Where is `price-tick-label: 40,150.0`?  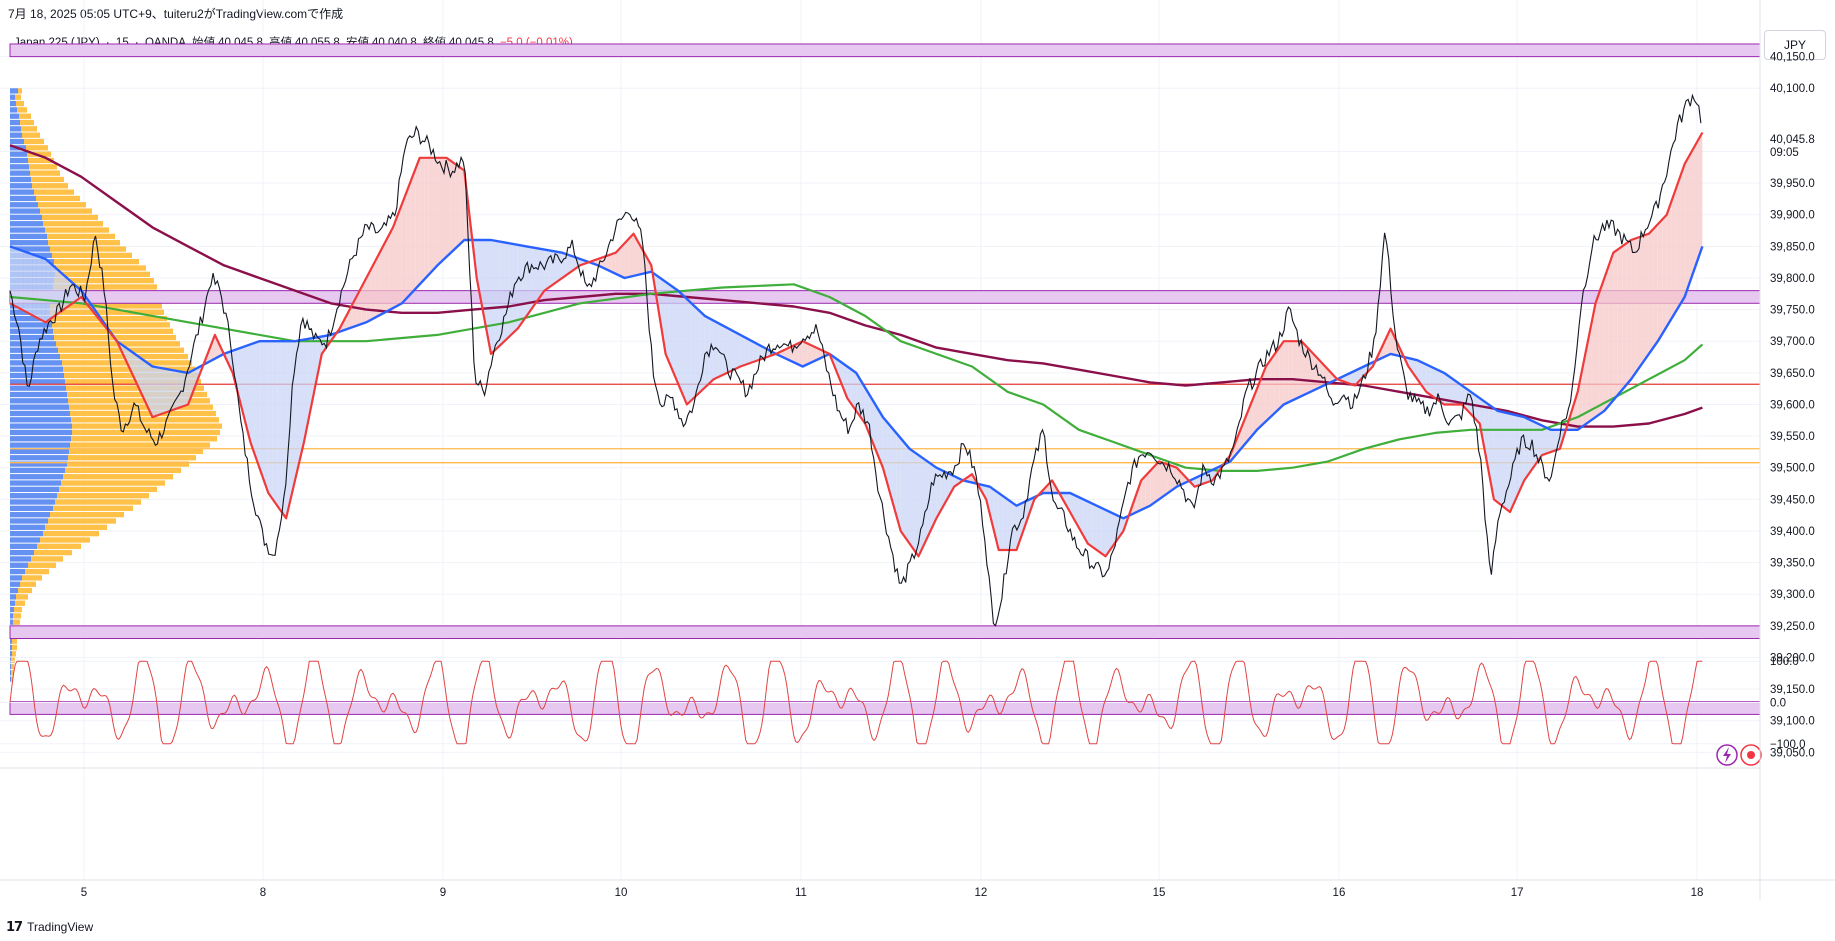 price-tick-label: 40,150.0 is located at coordinates (1792, 58).